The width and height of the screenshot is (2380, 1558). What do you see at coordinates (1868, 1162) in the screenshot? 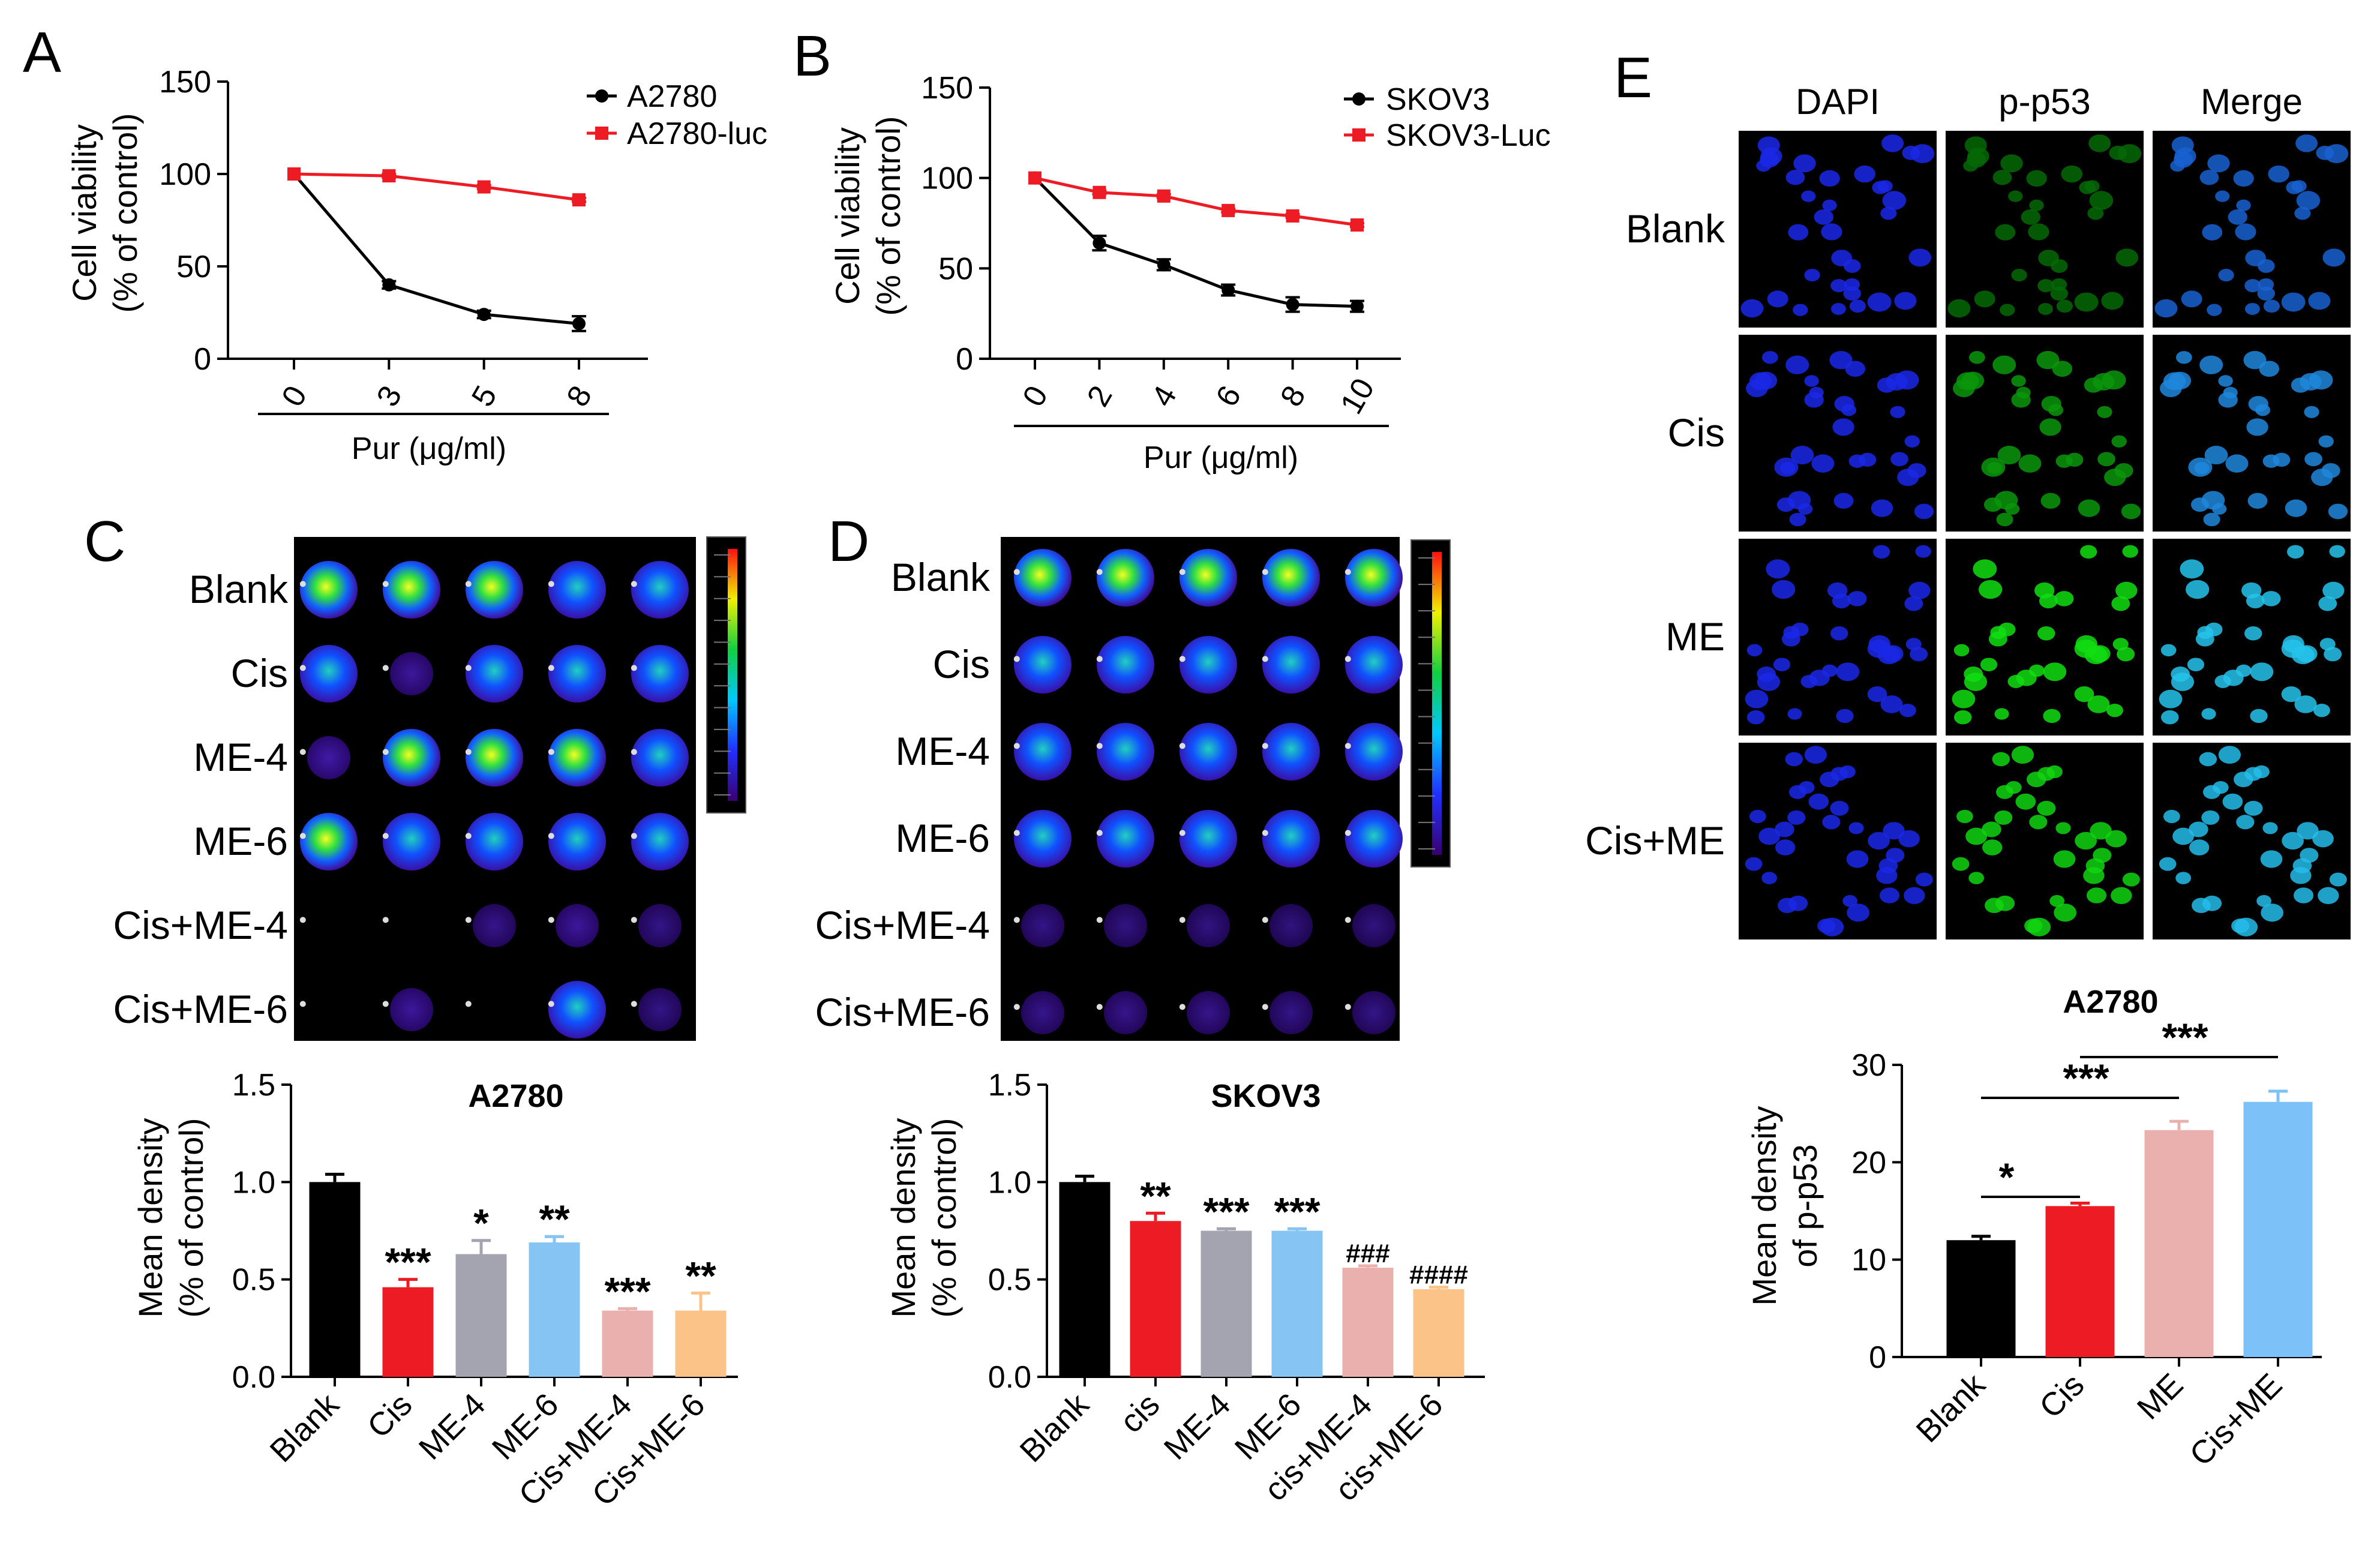
I see `y-tick-label: 20` at bounding box center [1868, 1162].